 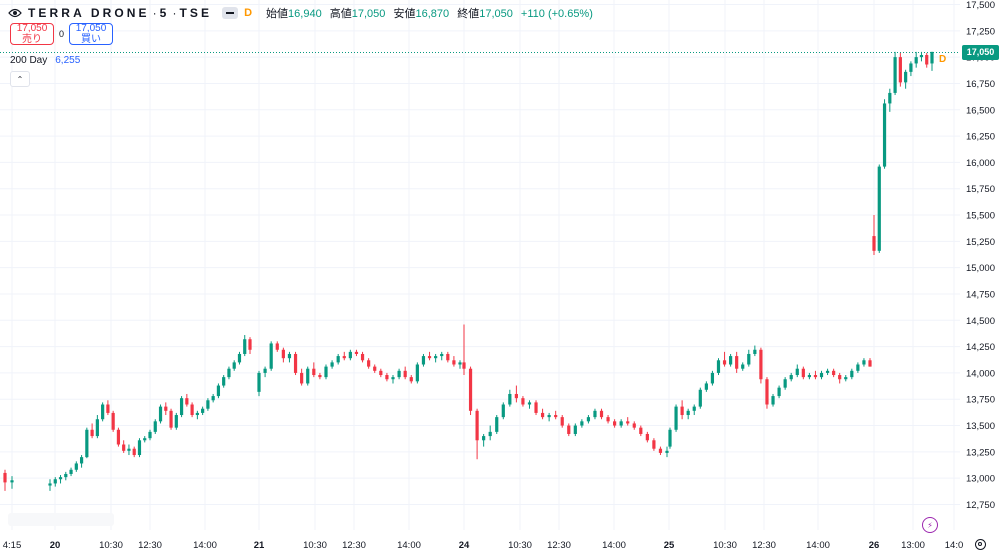 What do you see at coordinates (277, 14) in the screenshot?
I see `open-label: 始値` at bounding box center [277, 14].